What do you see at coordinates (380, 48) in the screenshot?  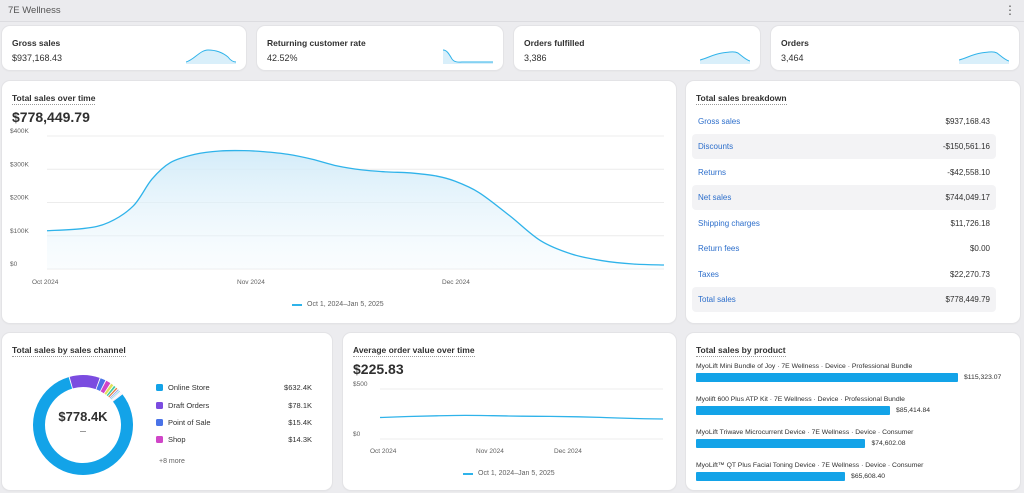 I see `kpi-card-returning-customer-rate: Returning customer rate 42.52%` at bounding box center [380, 48].